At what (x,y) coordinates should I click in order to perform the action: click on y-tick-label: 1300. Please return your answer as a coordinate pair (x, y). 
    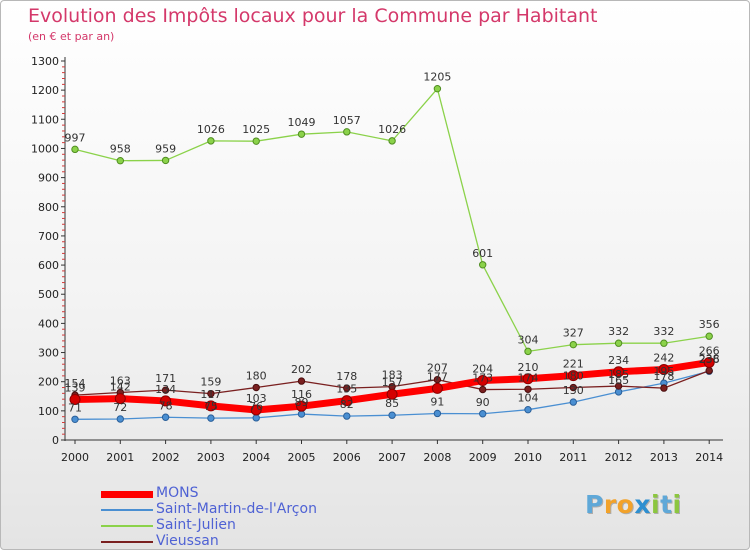
    Looking at the image, I should click on (45, 61).